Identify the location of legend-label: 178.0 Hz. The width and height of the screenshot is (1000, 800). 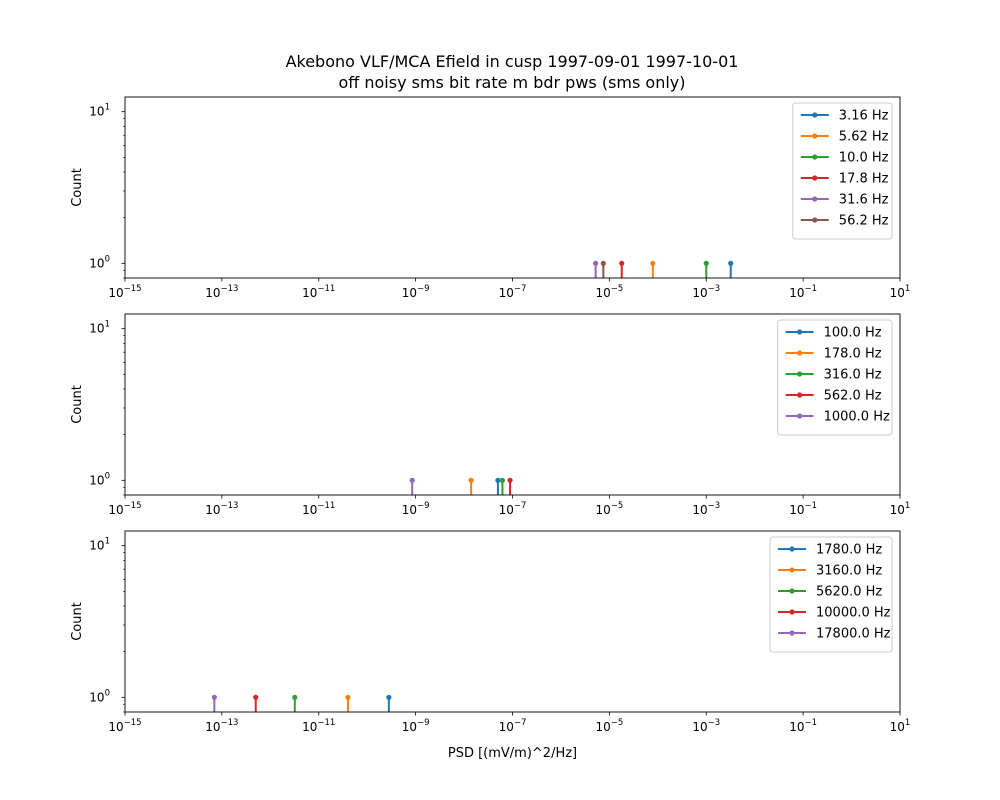
(853, 354).